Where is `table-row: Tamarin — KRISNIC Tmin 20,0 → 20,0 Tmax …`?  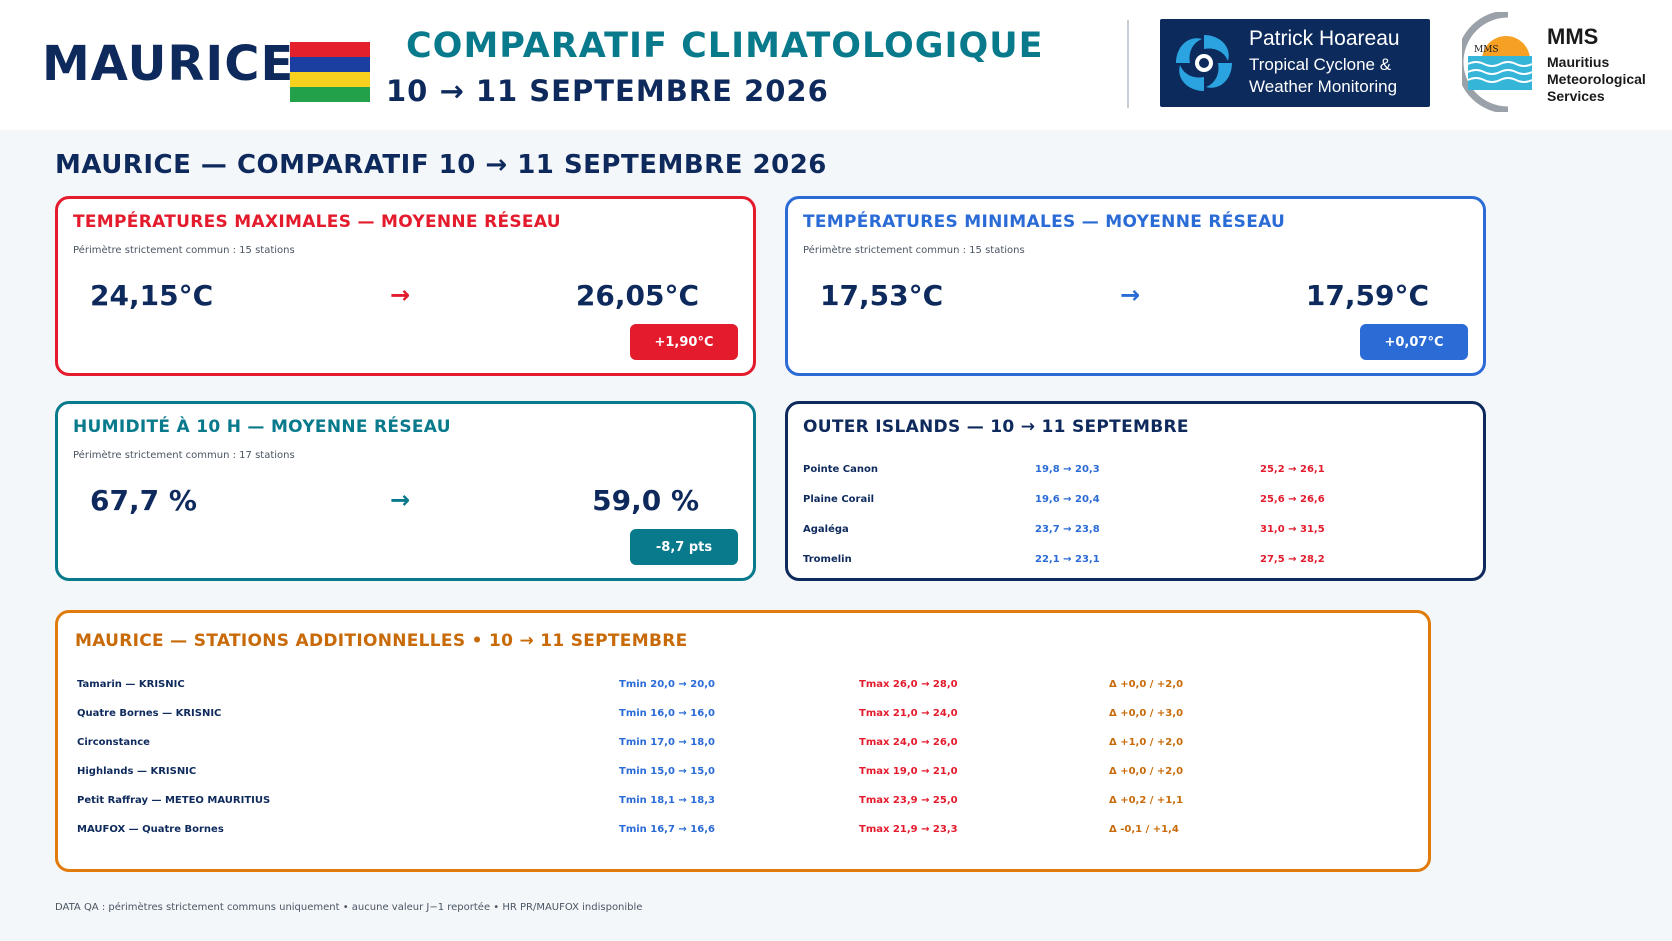
table-row: Tamarin — KRISNIC Tmin 20,0 → 20,0 Tmax … is located at coordinates (727, 689).